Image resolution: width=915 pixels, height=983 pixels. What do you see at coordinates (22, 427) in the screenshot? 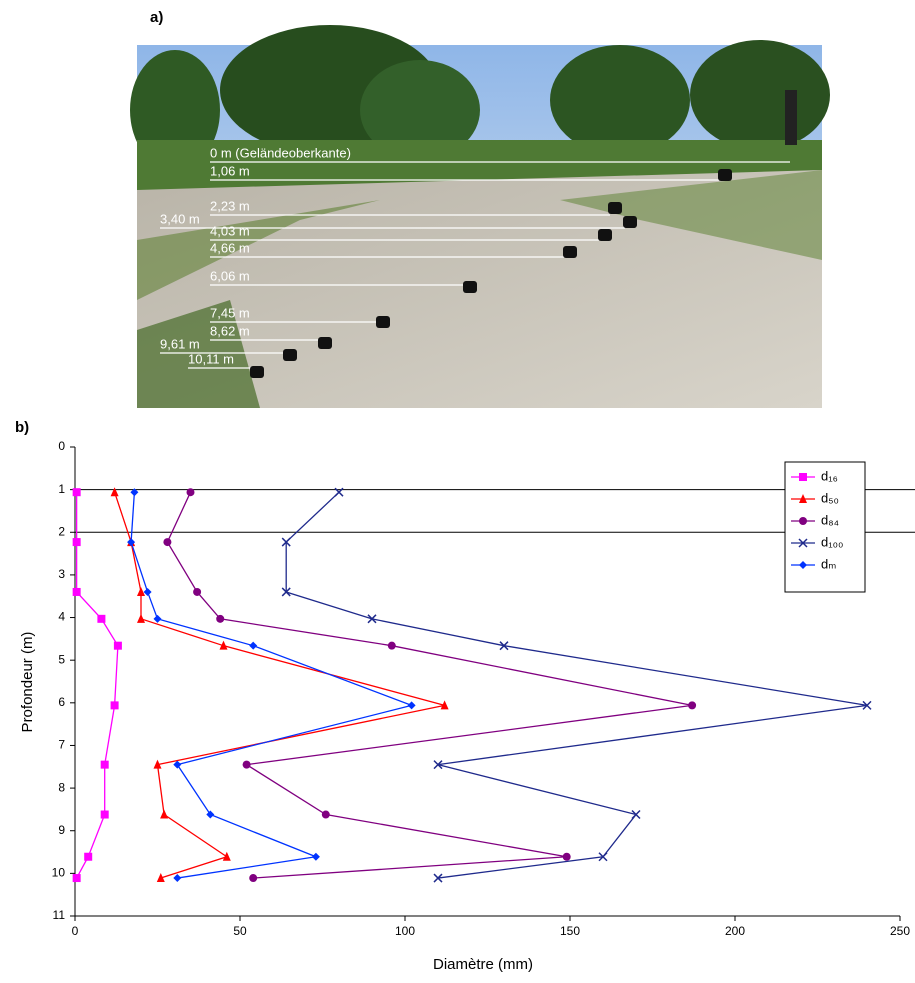
I see `panel-label: b)` at bounding box center [22, 427].